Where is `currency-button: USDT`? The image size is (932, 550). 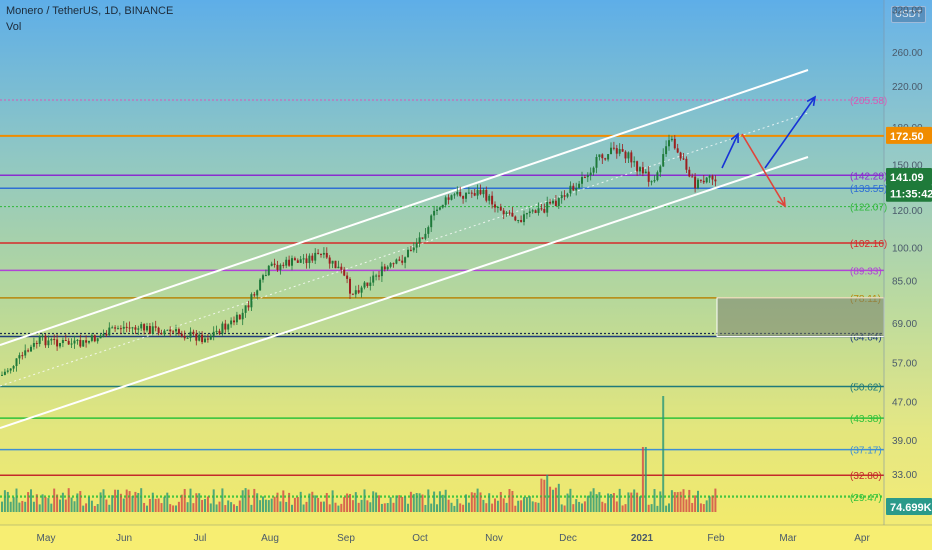
currency-button: USDT is located at coordinates (908, 14).